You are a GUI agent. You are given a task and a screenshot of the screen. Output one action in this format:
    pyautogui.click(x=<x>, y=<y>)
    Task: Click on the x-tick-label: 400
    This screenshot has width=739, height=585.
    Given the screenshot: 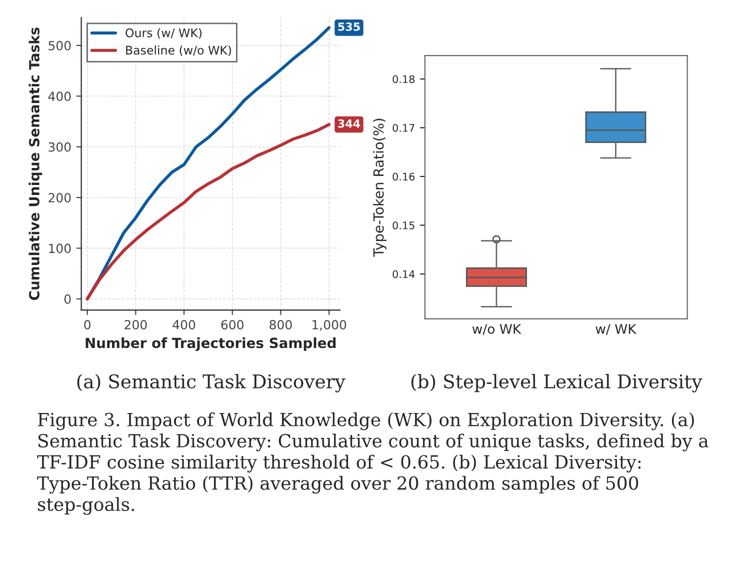 What is the action you would take?
    pyautogui.click(x=184, y=325)
    